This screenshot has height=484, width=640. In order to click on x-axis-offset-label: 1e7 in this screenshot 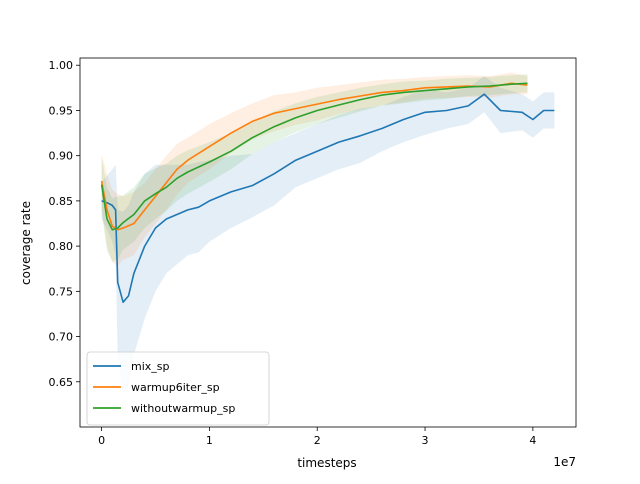, I will do `click(564, 462)`.